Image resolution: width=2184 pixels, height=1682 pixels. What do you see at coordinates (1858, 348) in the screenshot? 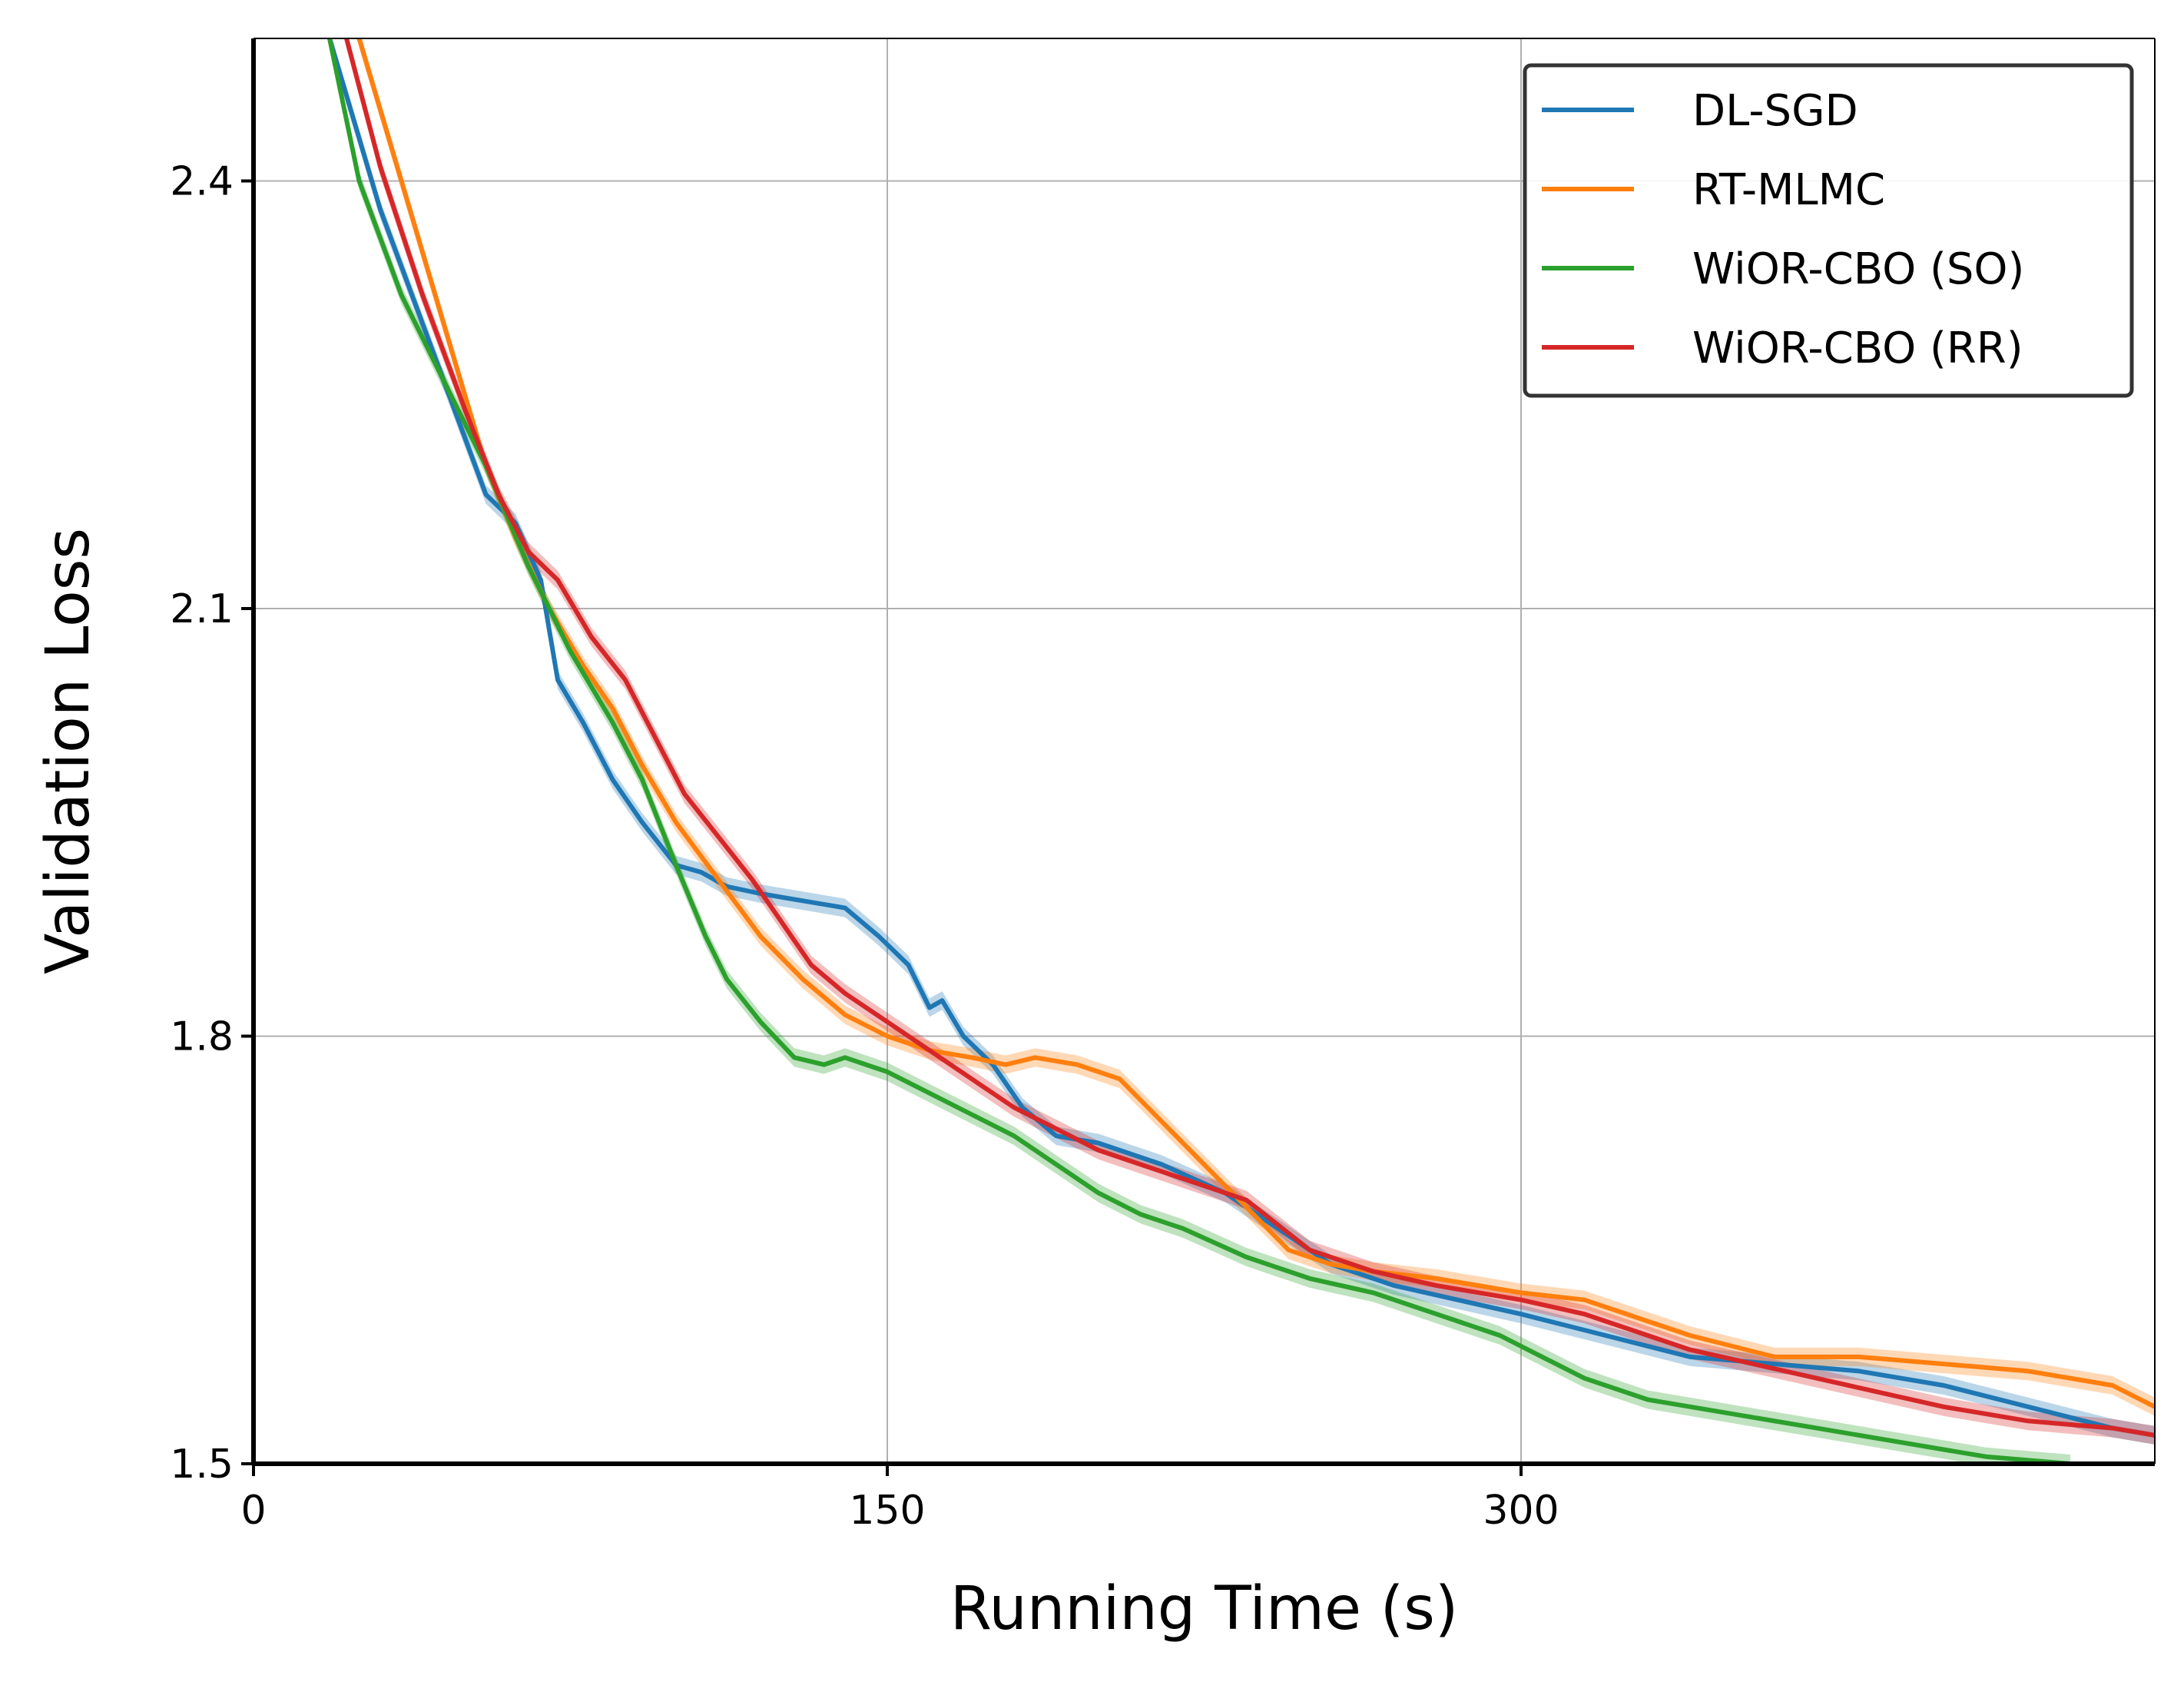
I see `legend-label-wior-cbo-rr: WiOR-CBO (RR)` at bounding box center [1858, 348].